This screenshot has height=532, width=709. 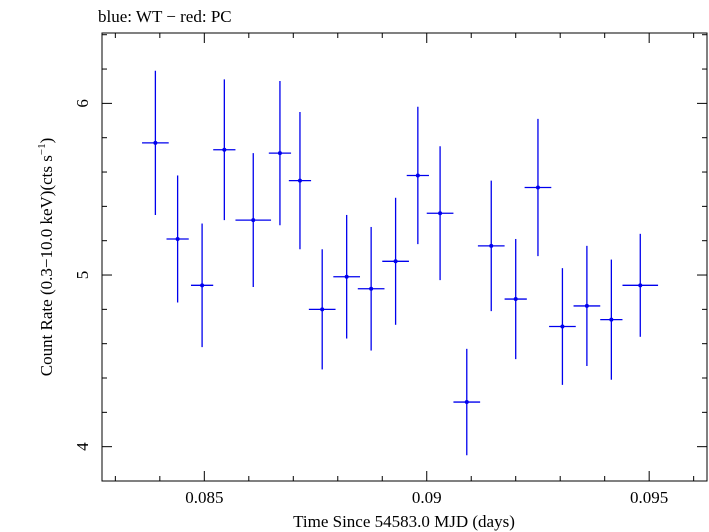 I want to click on y-tick-label: 5, so click(x=82, y=275).